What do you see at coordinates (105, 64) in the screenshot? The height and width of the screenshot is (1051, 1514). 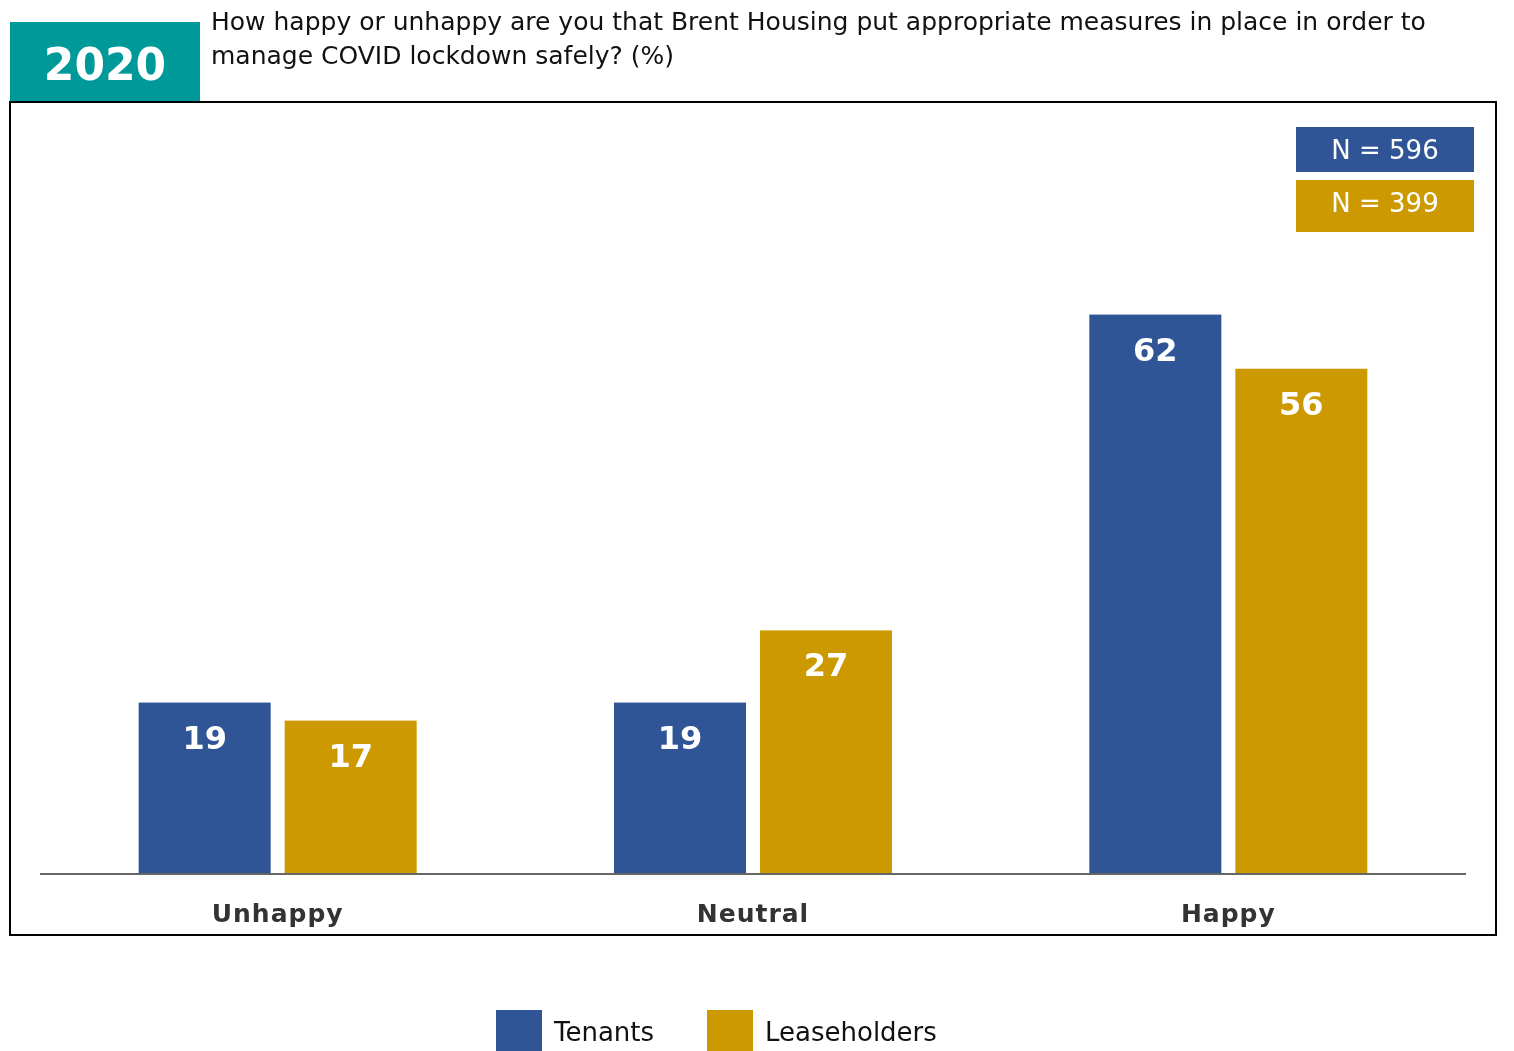 I see `text: 2020` at bounding box center [105, 64].